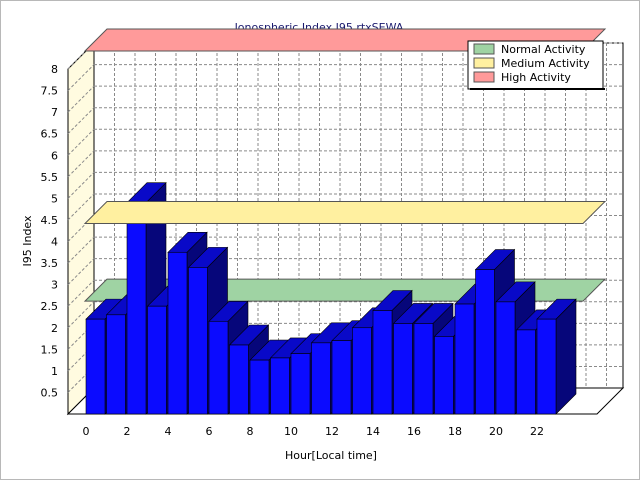 This screenshot has height=481, width=640. I want to click on x-tick-label: 6, so click(209, 431).